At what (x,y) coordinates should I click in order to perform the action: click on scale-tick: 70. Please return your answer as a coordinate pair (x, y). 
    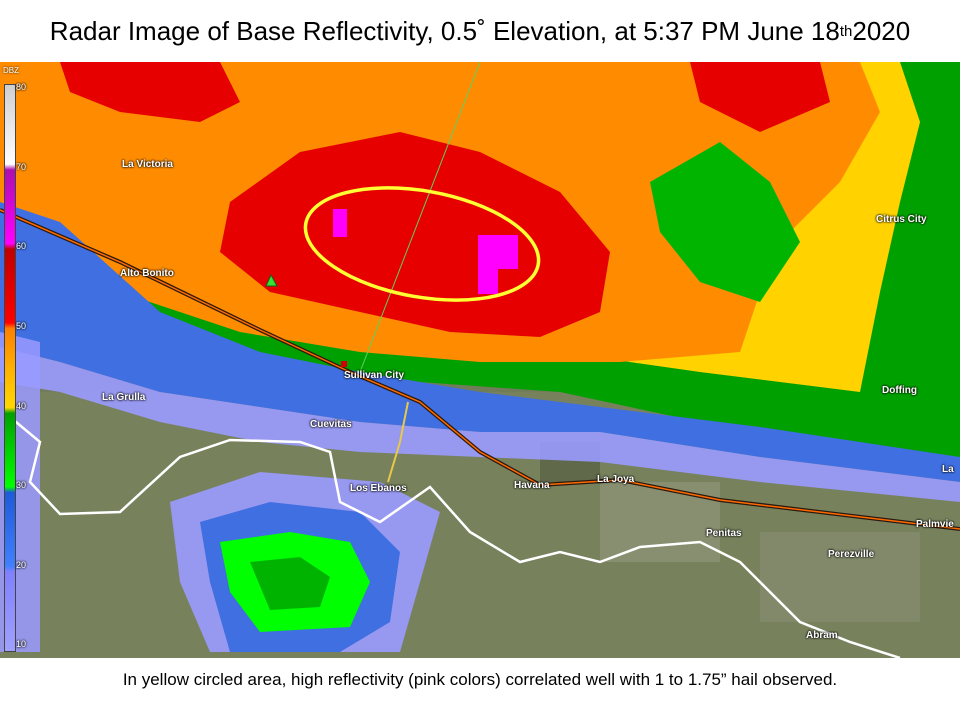
    Looking at the image, I should click on (21, 167).